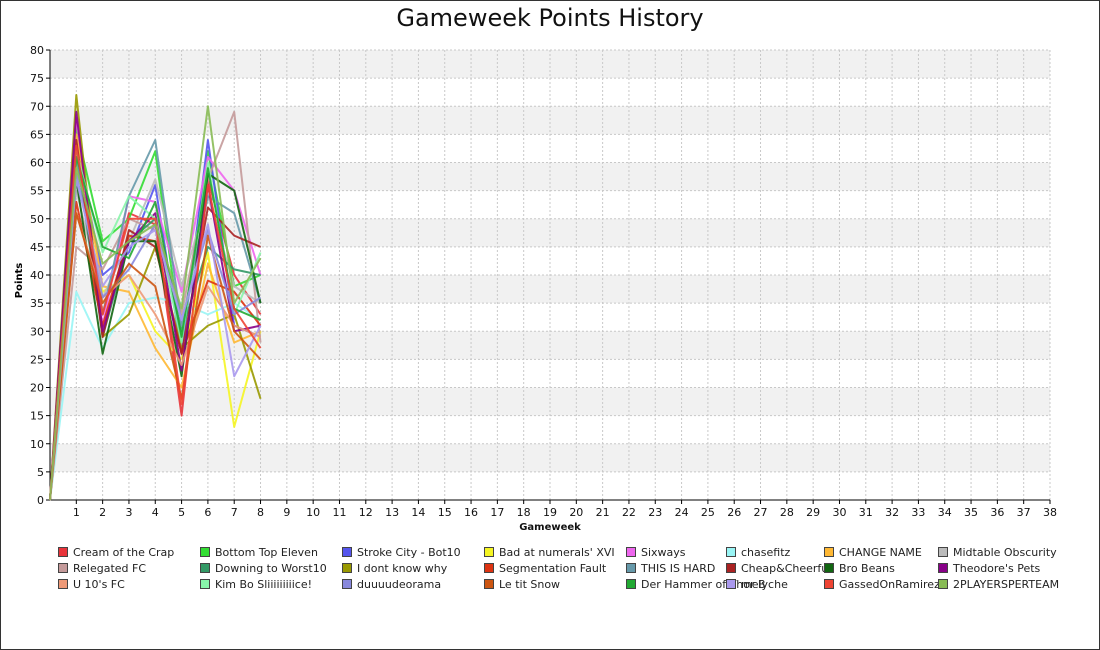 The image size is (1100, 650). What do you see at coordinates (1006, 584) in the screenshot?
I see `legend-label: 2PLAYERSPERTEAM` at bounding box center [1006, 584].